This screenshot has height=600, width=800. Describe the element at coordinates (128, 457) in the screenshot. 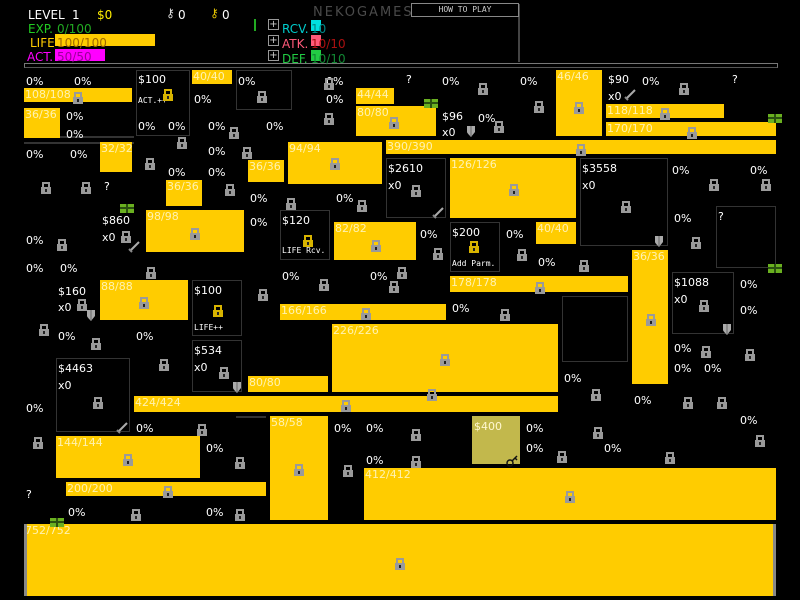

I see `locked-bar-tile: 144/144` at that location.